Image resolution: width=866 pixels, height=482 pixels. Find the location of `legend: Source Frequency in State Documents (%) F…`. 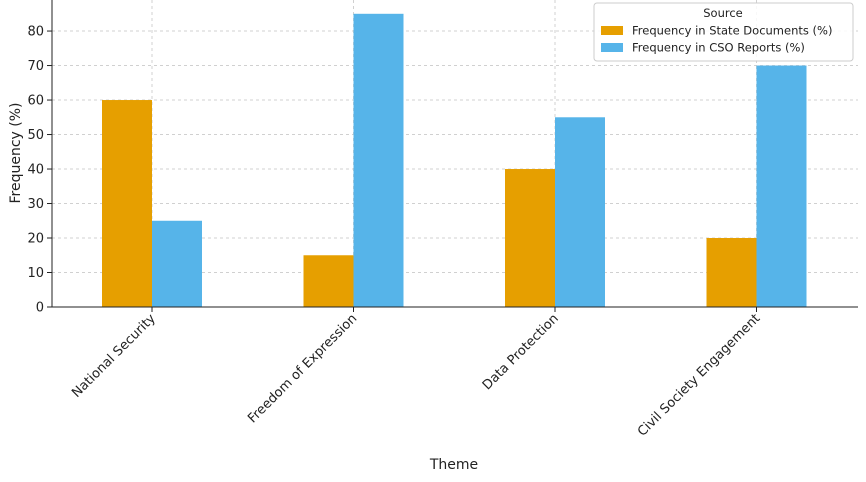

legend: Source Frequency in State Documents (%) F… is located at coordinates (723, 32).